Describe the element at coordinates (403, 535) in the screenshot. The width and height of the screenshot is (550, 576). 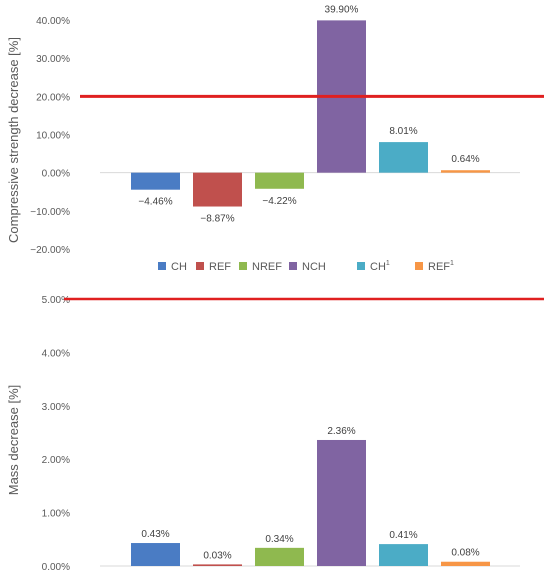
I see `data-label: 0.41%` at that location.